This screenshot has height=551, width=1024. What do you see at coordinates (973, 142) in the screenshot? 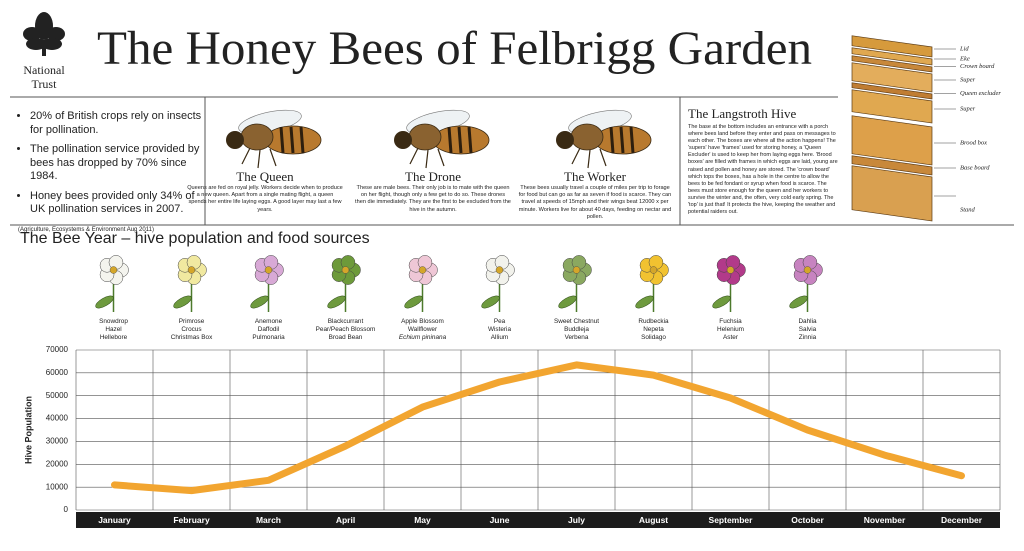
I see `hive-part-label: Brood box` at bounding box center [973, 142].